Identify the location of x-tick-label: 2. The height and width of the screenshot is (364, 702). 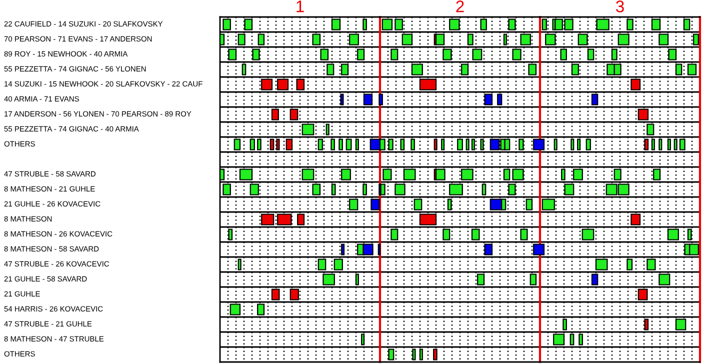
(460, 6).